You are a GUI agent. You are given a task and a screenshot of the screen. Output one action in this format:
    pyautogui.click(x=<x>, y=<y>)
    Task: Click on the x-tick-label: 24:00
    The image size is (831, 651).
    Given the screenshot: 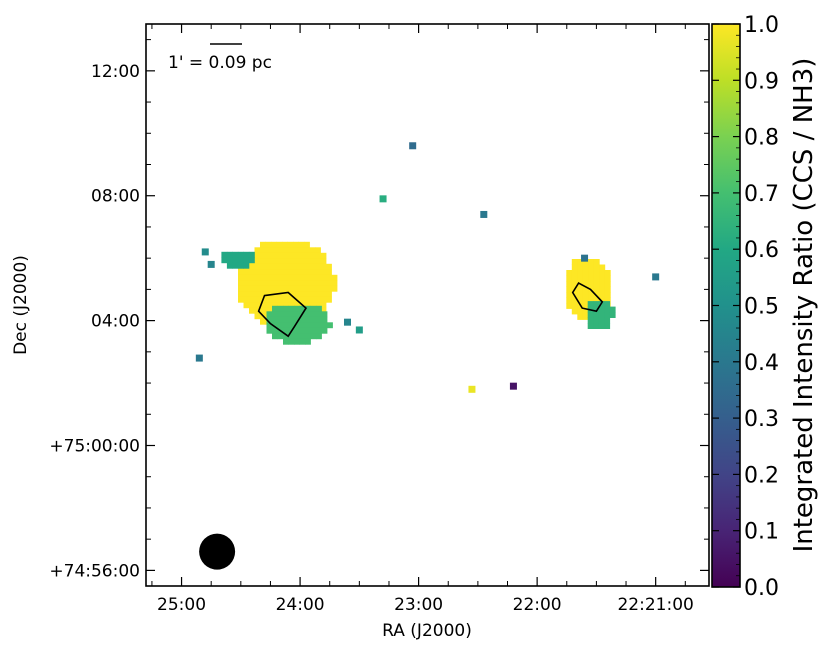 What is the action you would take?
    pyautogui.click(x=300, y=605)
    